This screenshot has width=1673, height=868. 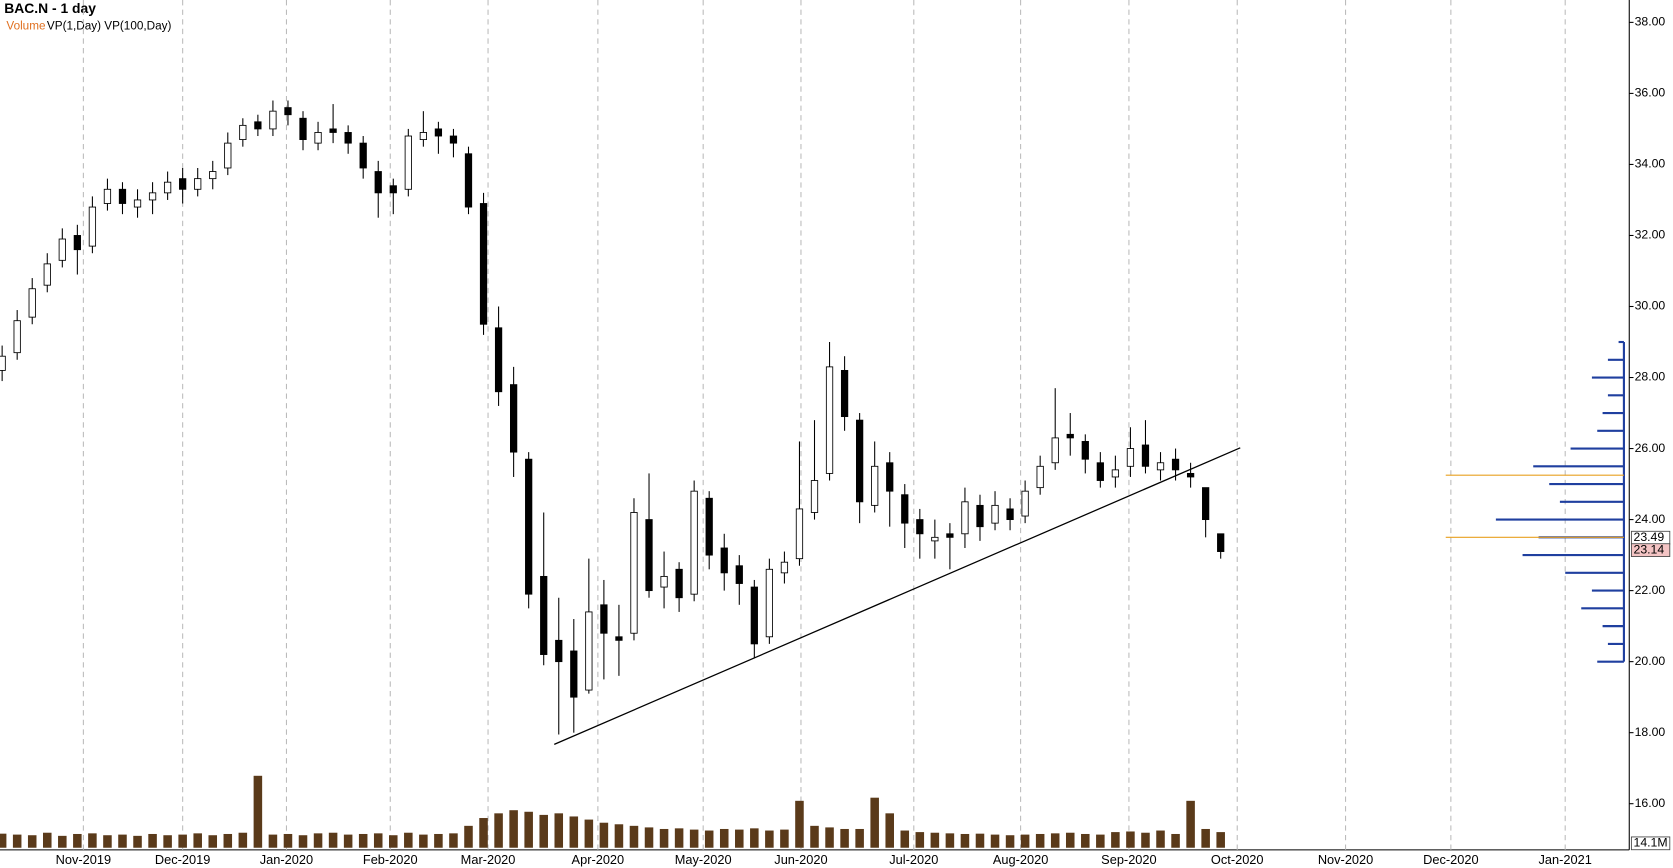 What do you see at coordinates (1128, 859) in the screenshot?
I see `x-tick-label: Sep-2020` at bounding box center [1128, 859].